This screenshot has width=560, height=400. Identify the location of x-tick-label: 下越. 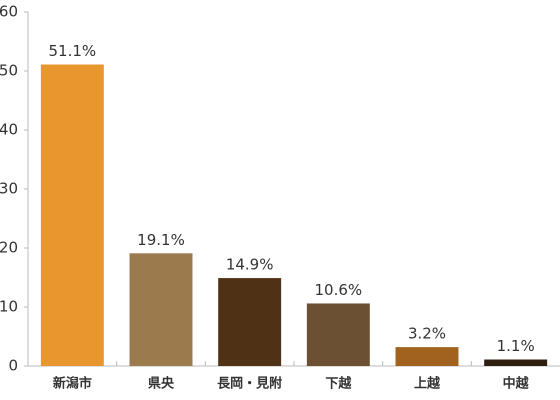
(338, 384).